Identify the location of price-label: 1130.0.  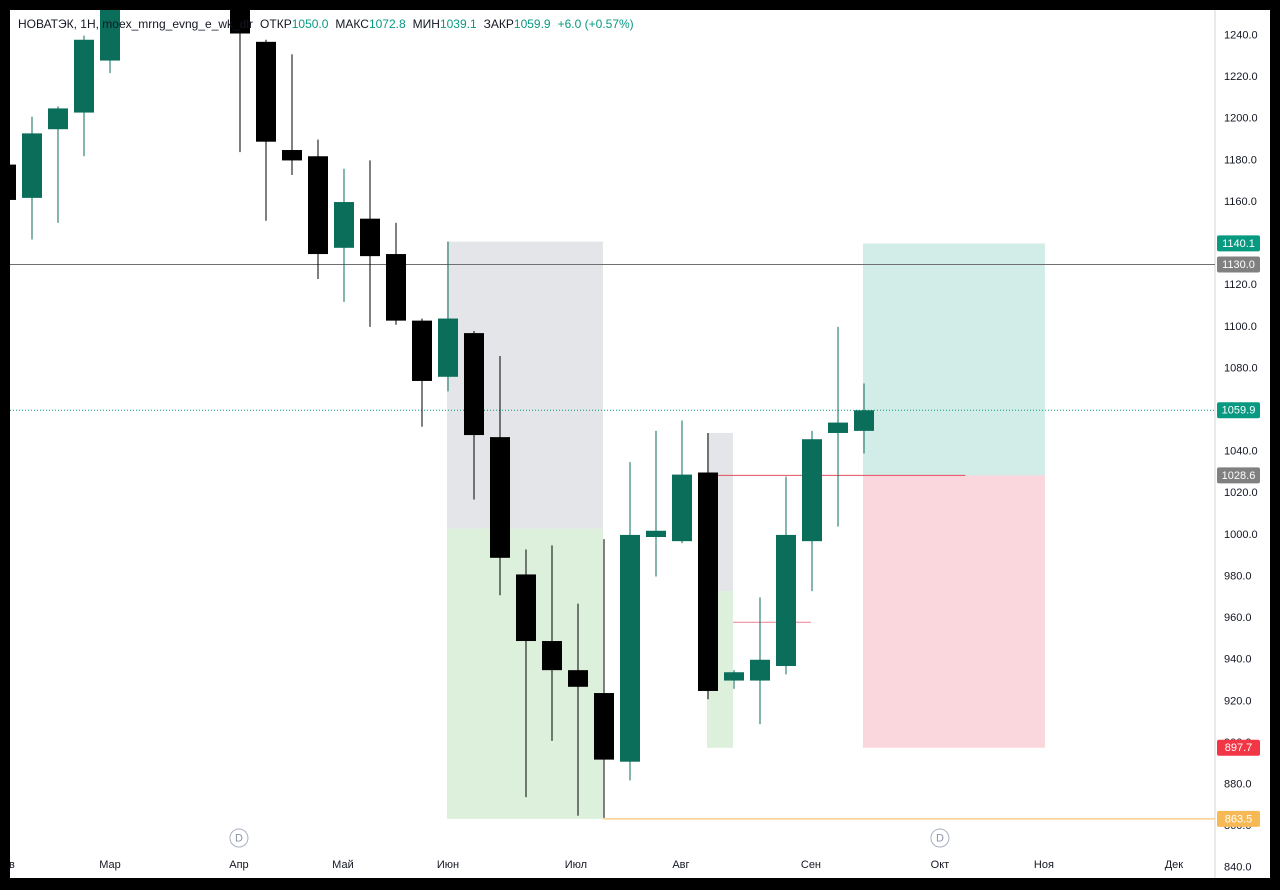
(1238, 265).